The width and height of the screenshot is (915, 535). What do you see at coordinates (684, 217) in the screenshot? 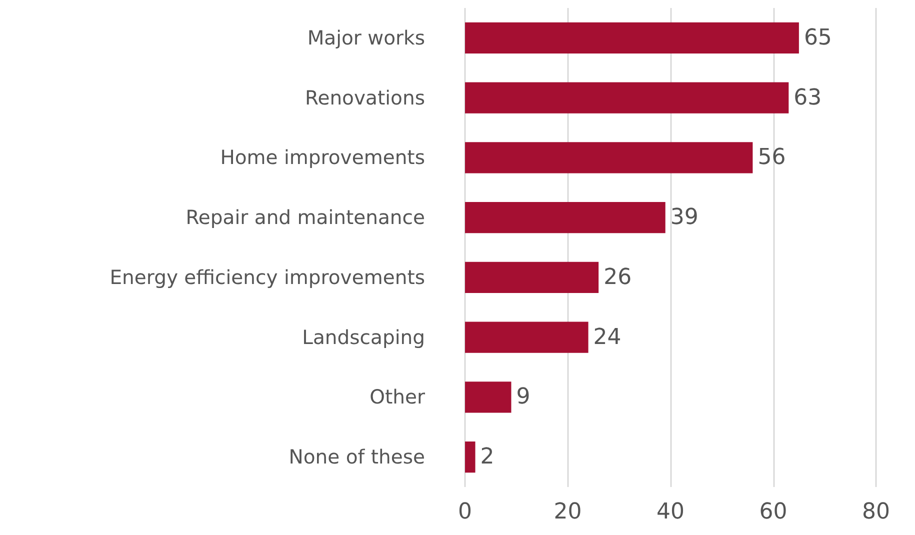
I see `data-label: 39` at bounding box center [684, 217].